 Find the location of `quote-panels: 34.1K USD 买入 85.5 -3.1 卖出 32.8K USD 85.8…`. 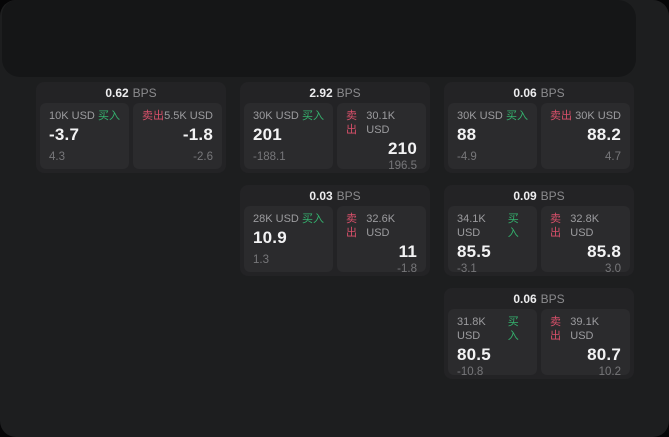

quote-panels: 34.1K USD 买入 85.5 -3.1 卖出 32.8K USD 85.8… is located at coordinates (539, 240).